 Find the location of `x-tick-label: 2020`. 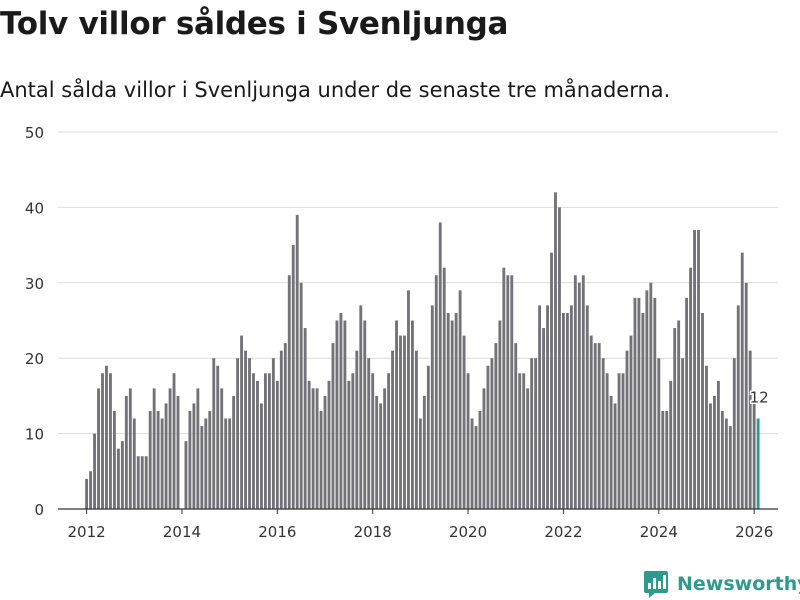

x-tick-label: 2020 is located at coordinates (468, 532).